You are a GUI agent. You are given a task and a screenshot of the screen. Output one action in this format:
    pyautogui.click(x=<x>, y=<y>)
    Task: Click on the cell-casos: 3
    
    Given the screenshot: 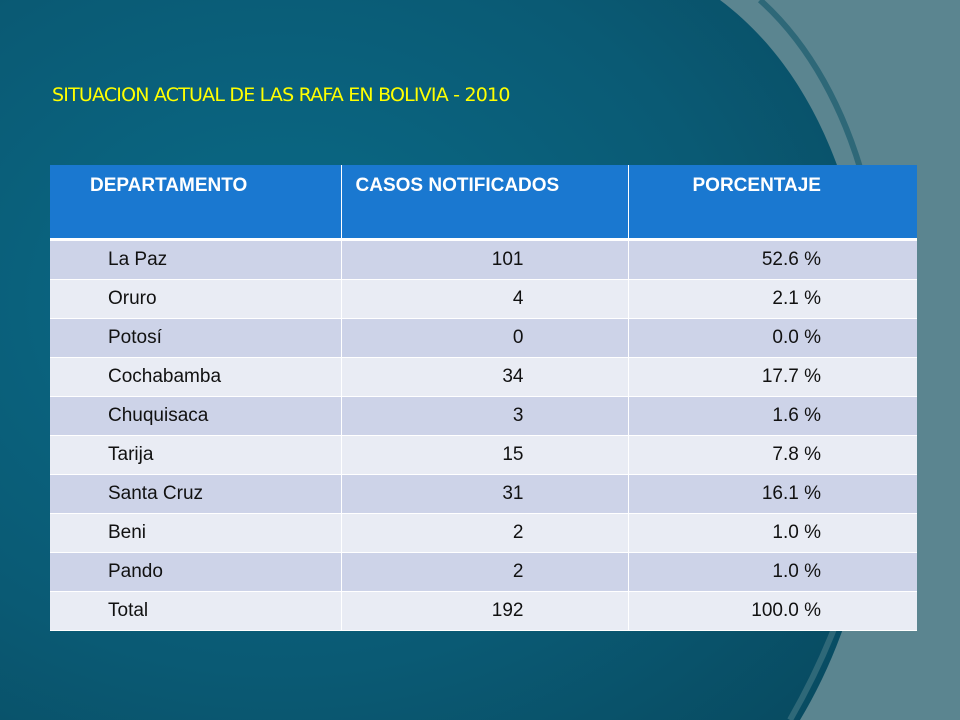 What is the action you would take?
    pyautogui.click(x=485, y=416)
    